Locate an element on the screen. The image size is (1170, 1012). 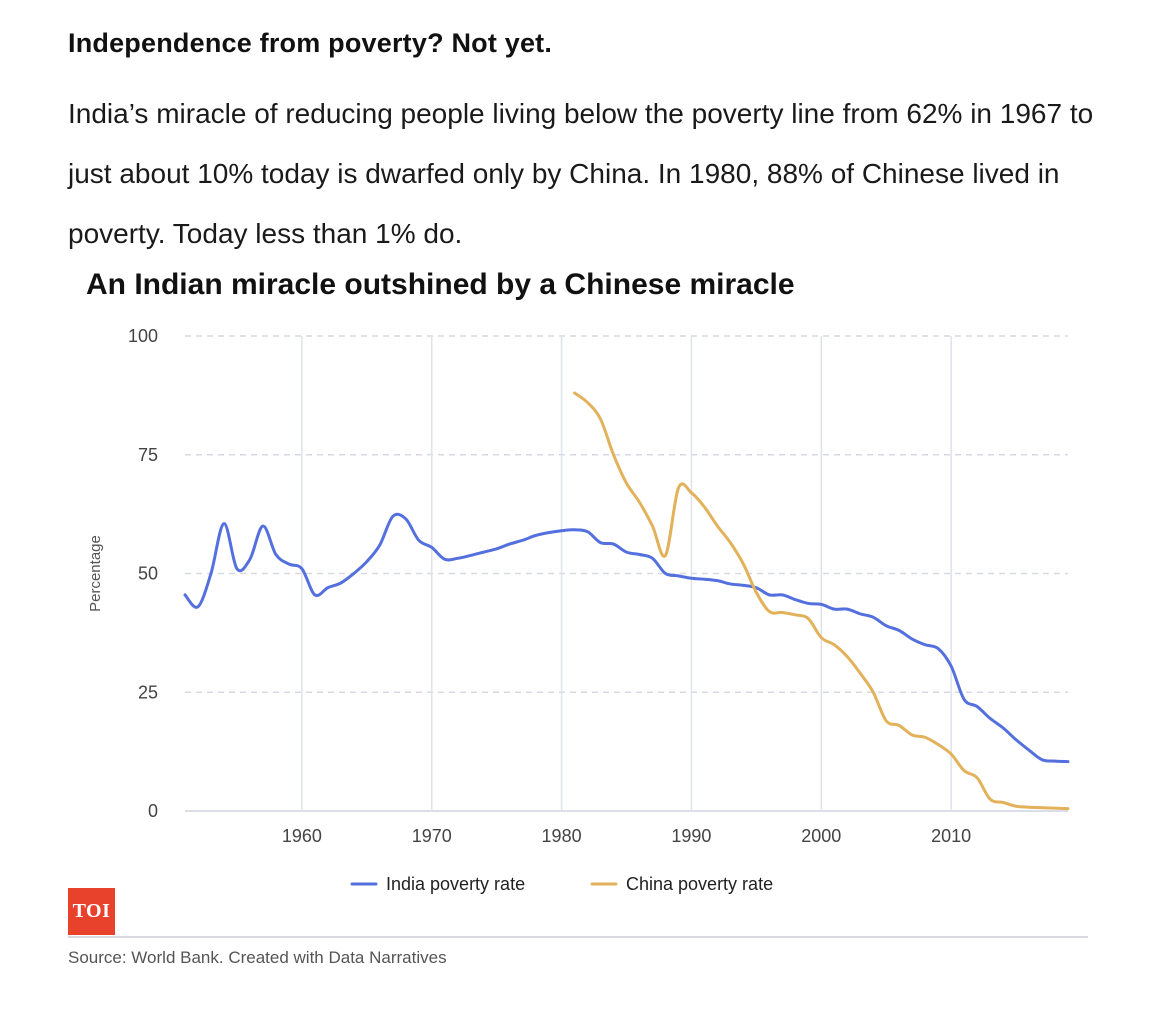
toi-logo: TOI is located at coordinates (91, 911).